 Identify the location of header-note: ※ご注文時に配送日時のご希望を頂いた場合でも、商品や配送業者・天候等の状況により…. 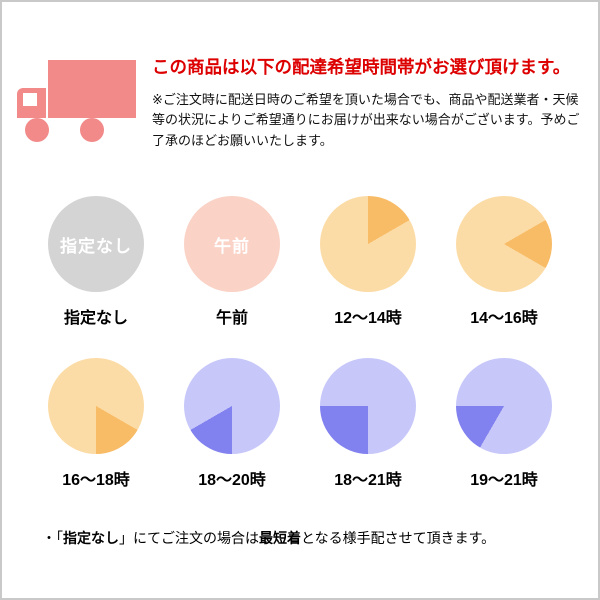
(366, 120).